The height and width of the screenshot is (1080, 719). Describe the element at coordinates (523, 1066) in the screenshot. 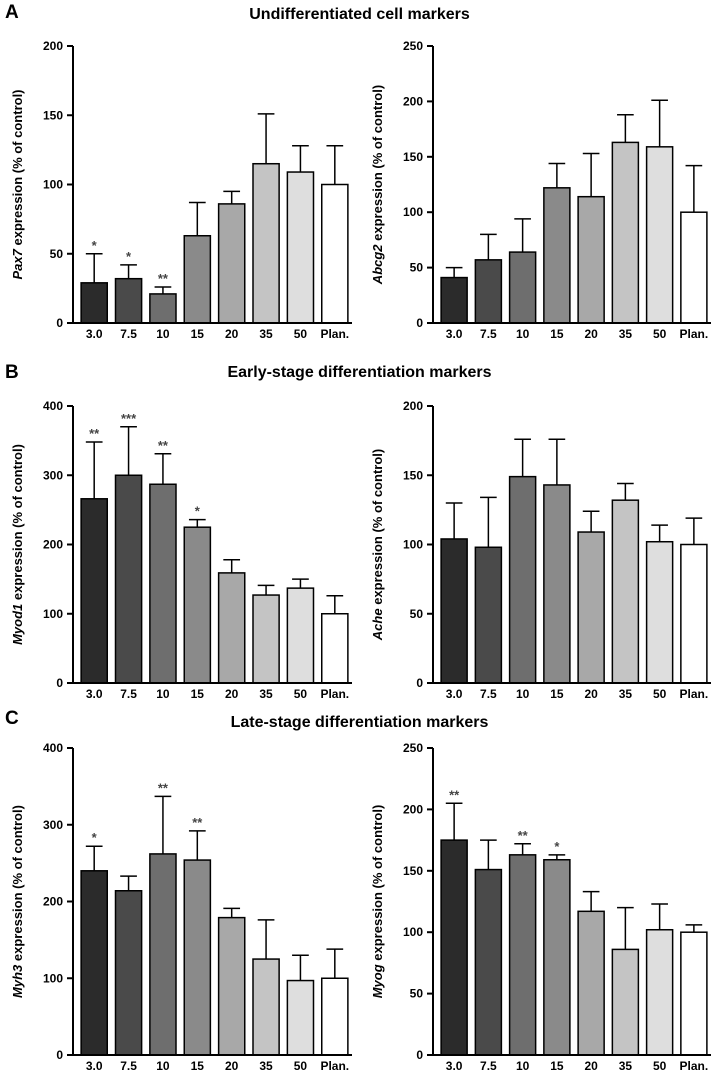

I see `myog-x-tick-label: 10` at that location.